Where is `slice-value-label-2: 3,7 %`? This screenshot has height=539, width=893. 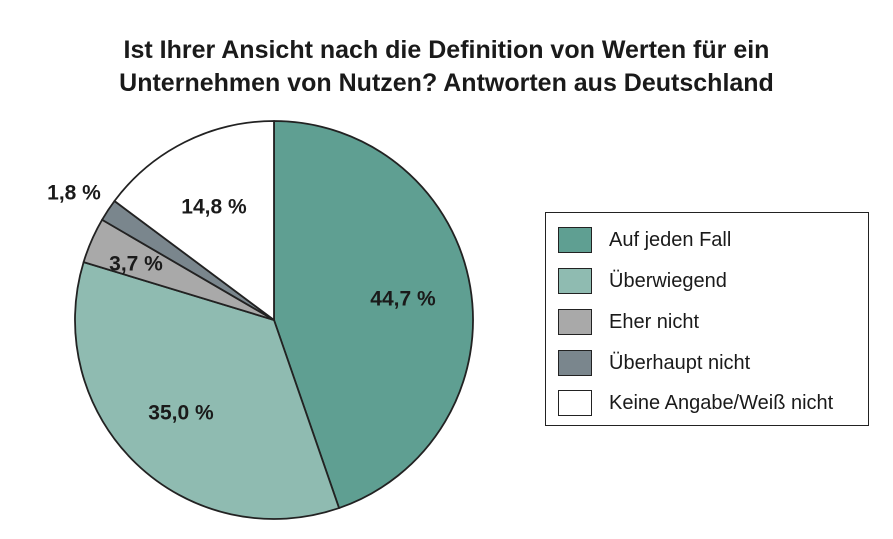
slice-value-label-2: 3,7 % is located at coordinates (136, 264).